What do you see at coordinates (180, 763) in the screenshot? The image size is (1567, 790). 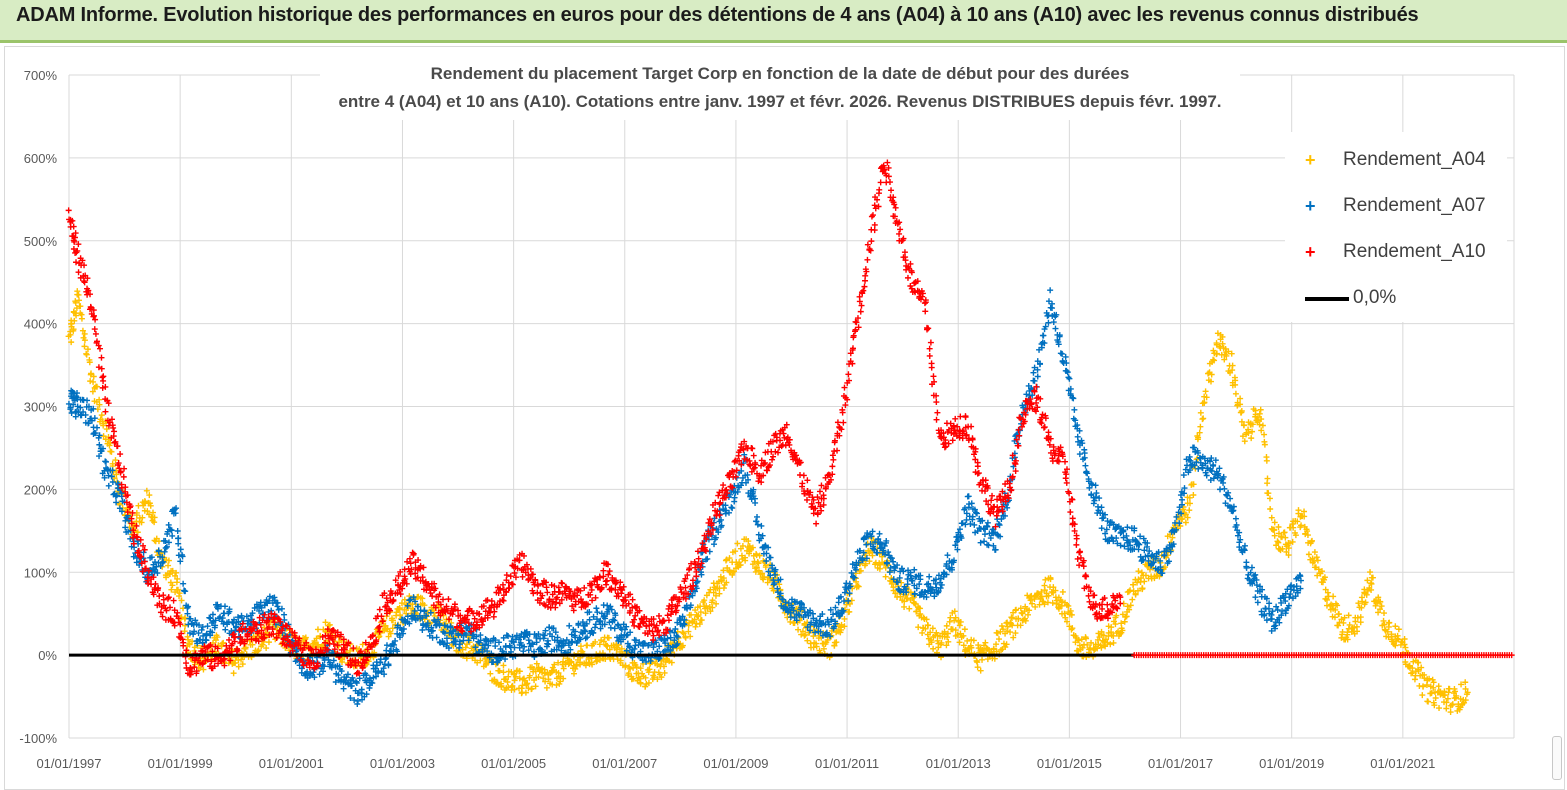 I see `x-tick-label: 01/01/1999` at bounding box center [180, 763].